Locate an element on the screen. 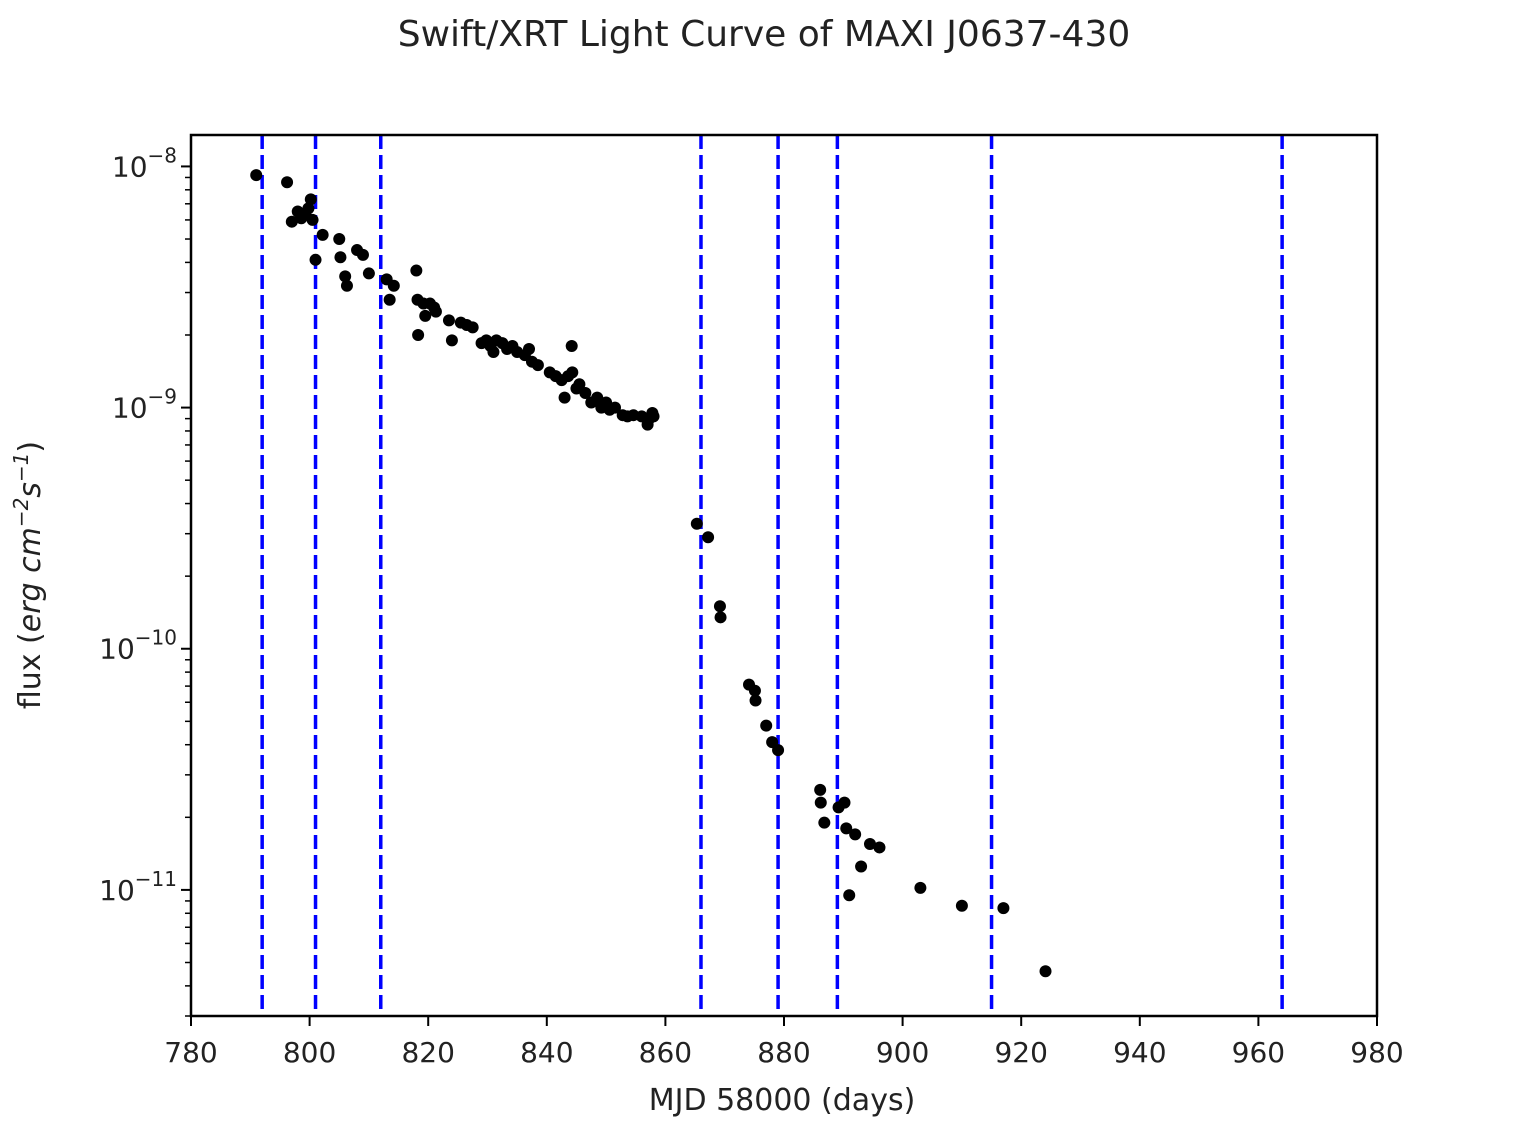 Image resolution: width=1522 pixels, height=1138 pixels. y-label-prefix: flux ( is located at coordinates (30, 670).